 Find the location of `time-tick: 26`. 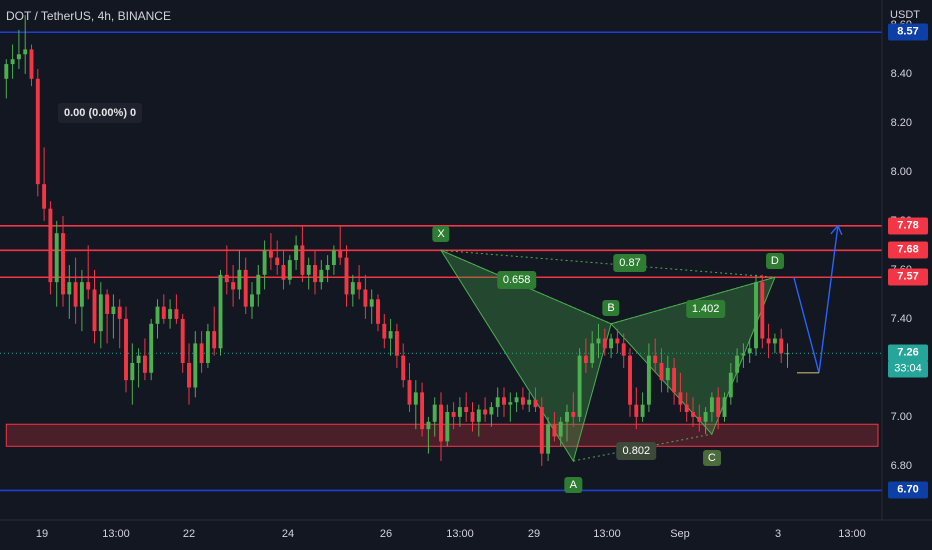

time-tick: 26 is located at coordinates (386, 534).